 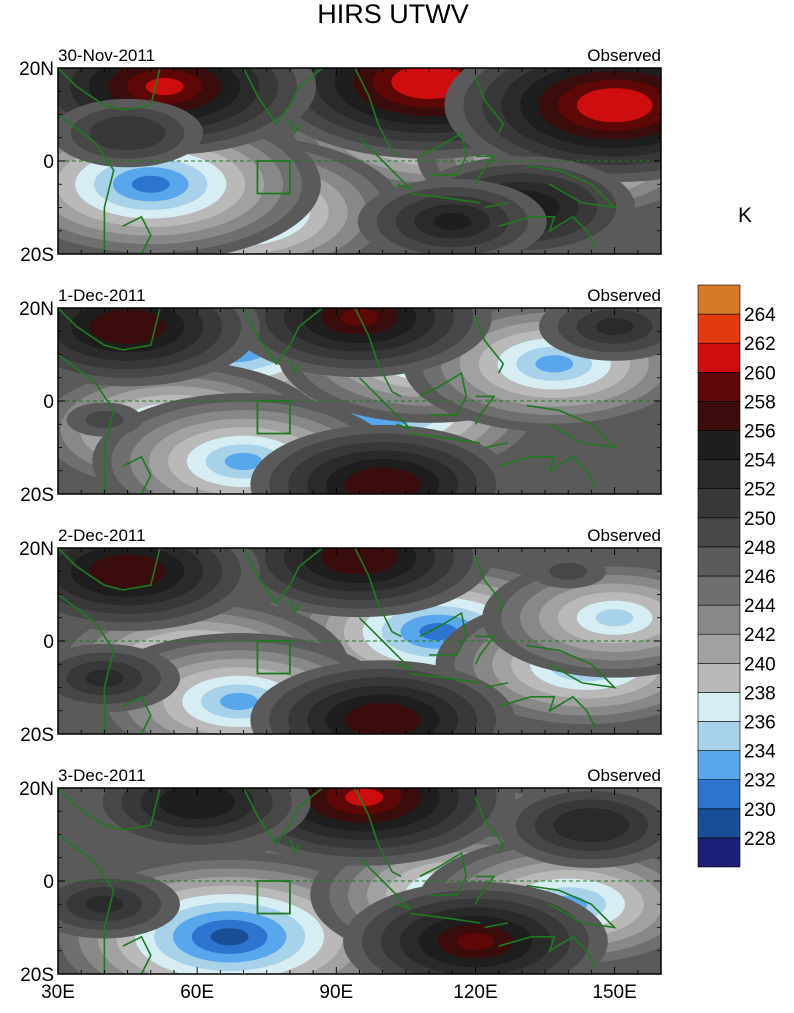 What do you see at coordinates (106, 55) in the screenshot?
I see `panel-date: 30-Nov-2011` at bounding box center [106, 55].